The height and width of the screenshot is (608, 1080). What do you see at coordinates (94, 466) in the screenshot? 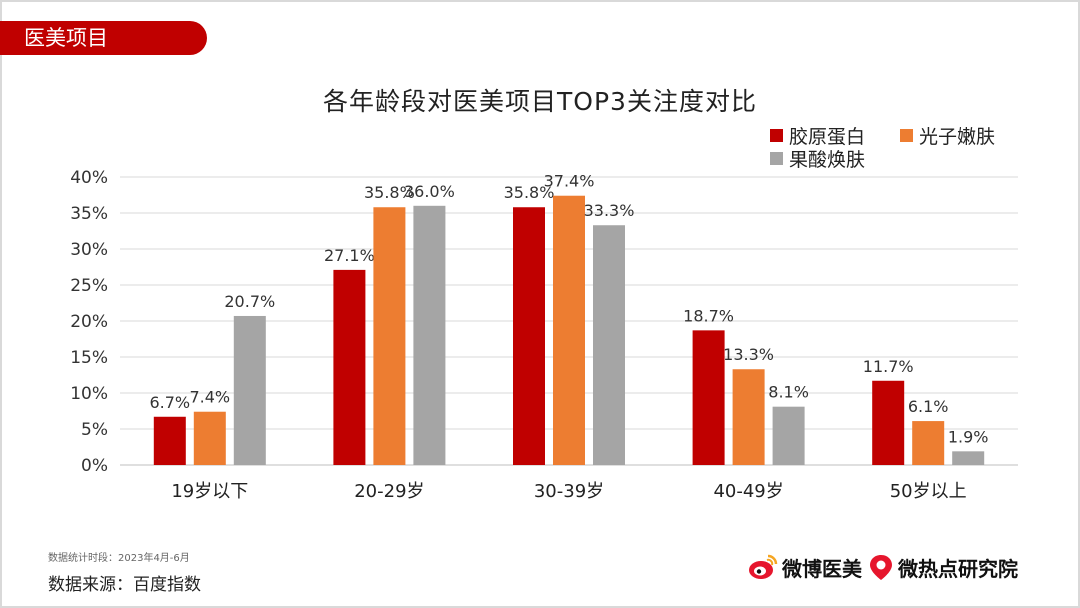
I see `y-tick-label: 0%` at bounding box center [94, 466].